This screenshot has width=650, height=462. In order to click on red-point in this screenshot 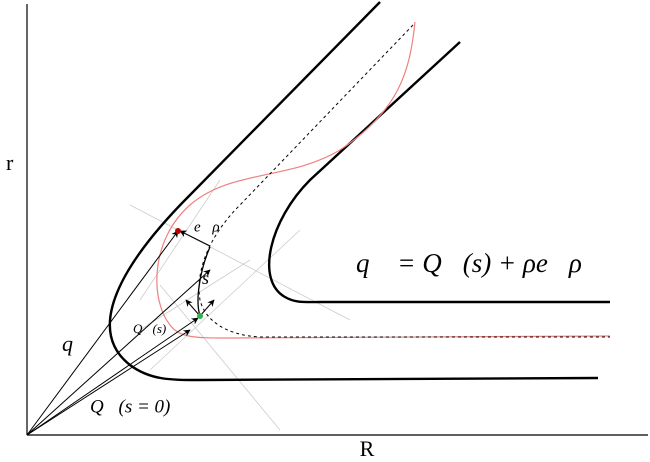, I will do `click(178, 231)`.